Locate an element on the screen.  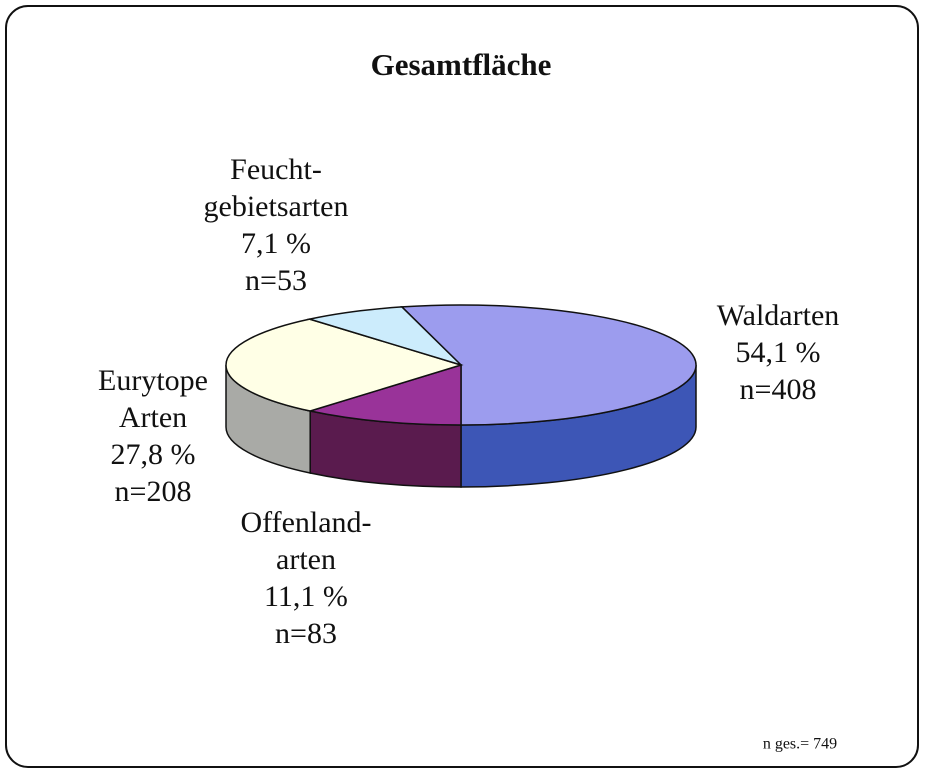
slice-label: Eurytope is located at coordinates (153, 380).